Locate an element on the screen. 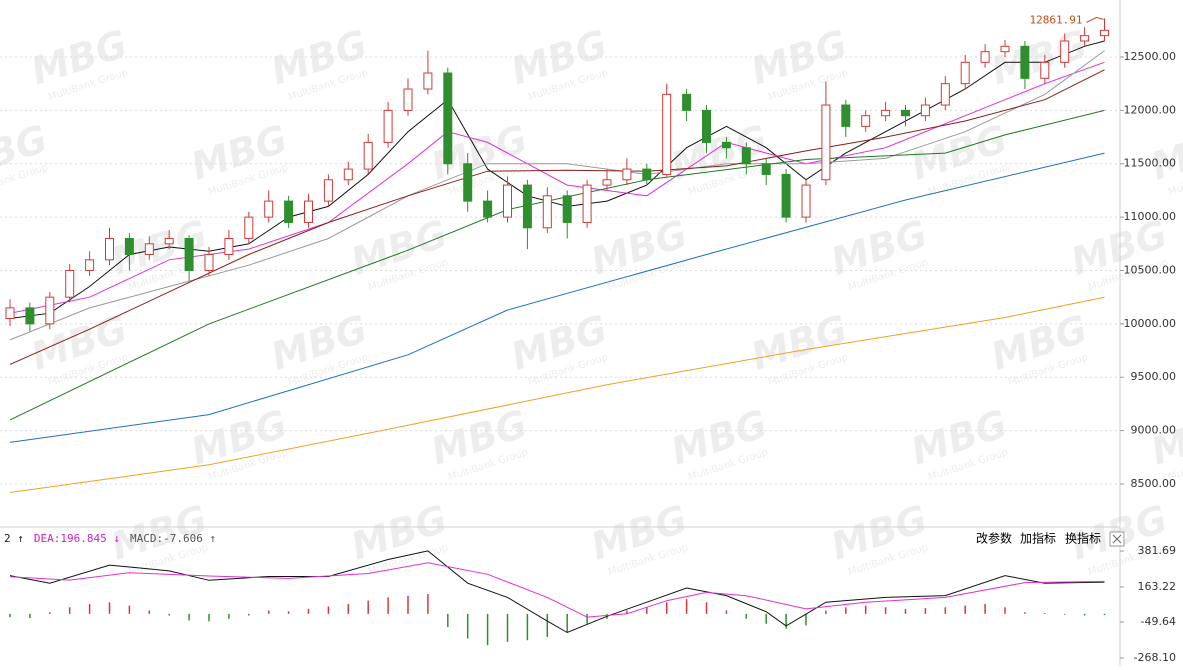 This screenshot has height=670, width=1183. toolbar-button: 改参数 is located at coordinates (994, 538).